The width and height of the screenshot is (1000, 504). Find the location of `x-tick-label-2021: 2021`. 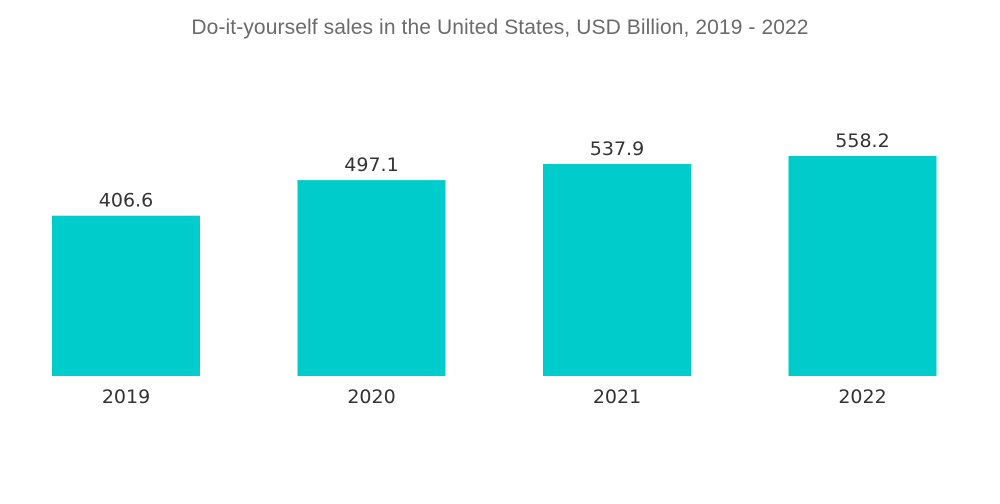

x-tick-label-2021: 2021 is located at coordinates (617, 397).